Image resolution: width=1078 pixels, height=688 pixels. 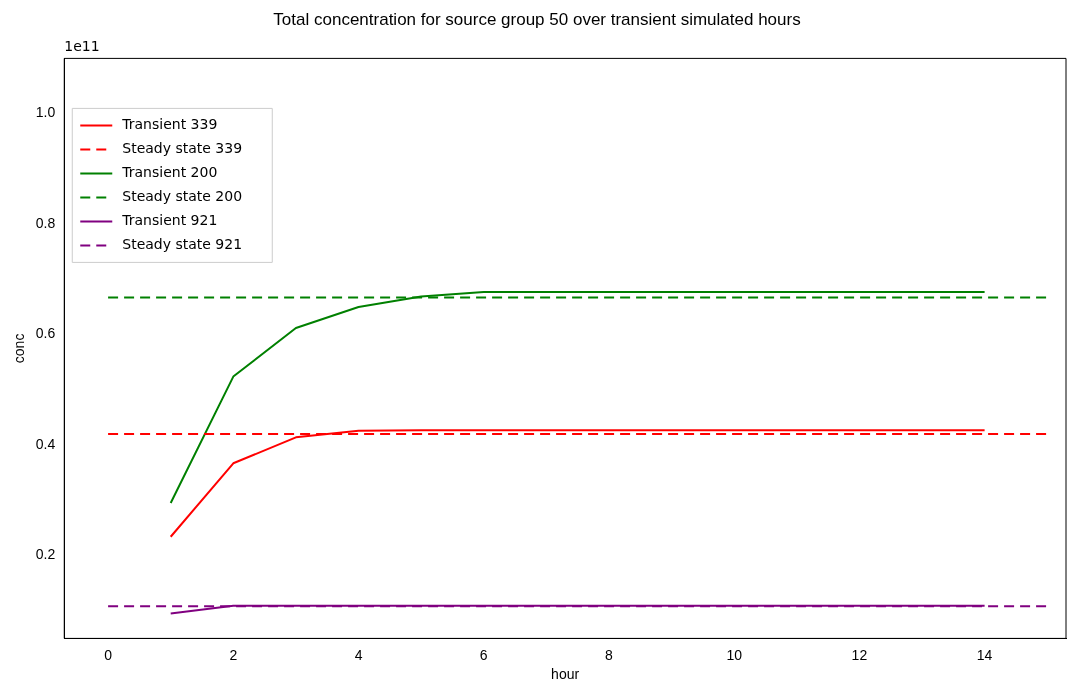 I want to click on x-tick-label: 10, so click(x=734, y=654).